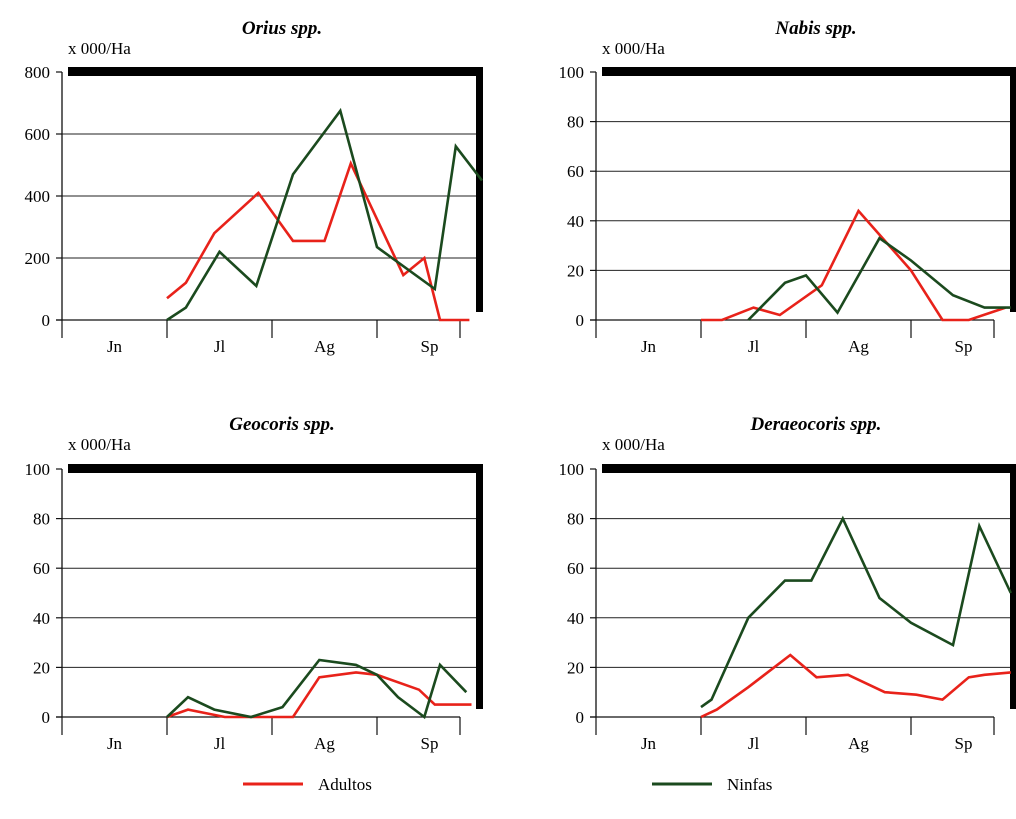 Image resolution: width=1016 pixels, height=819 pixels. I want to click on panel-title: Orius spp., so click(282, 28).